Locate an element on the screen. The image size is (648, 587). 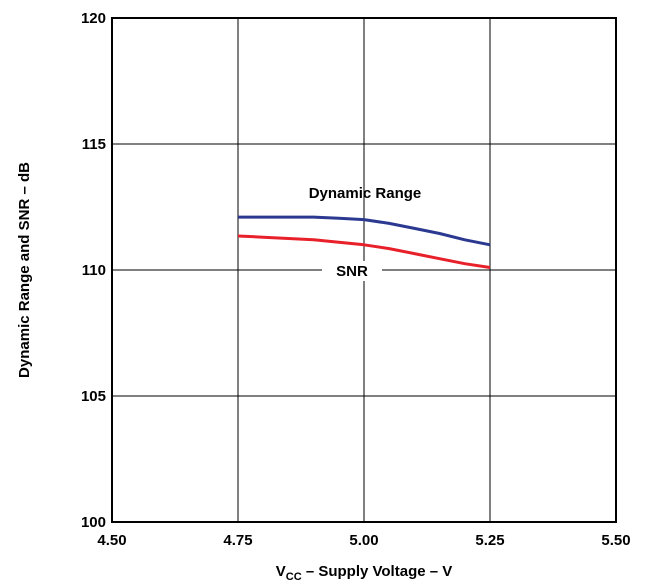
series-line-dynamic-range is located at coordinates (364, 231).